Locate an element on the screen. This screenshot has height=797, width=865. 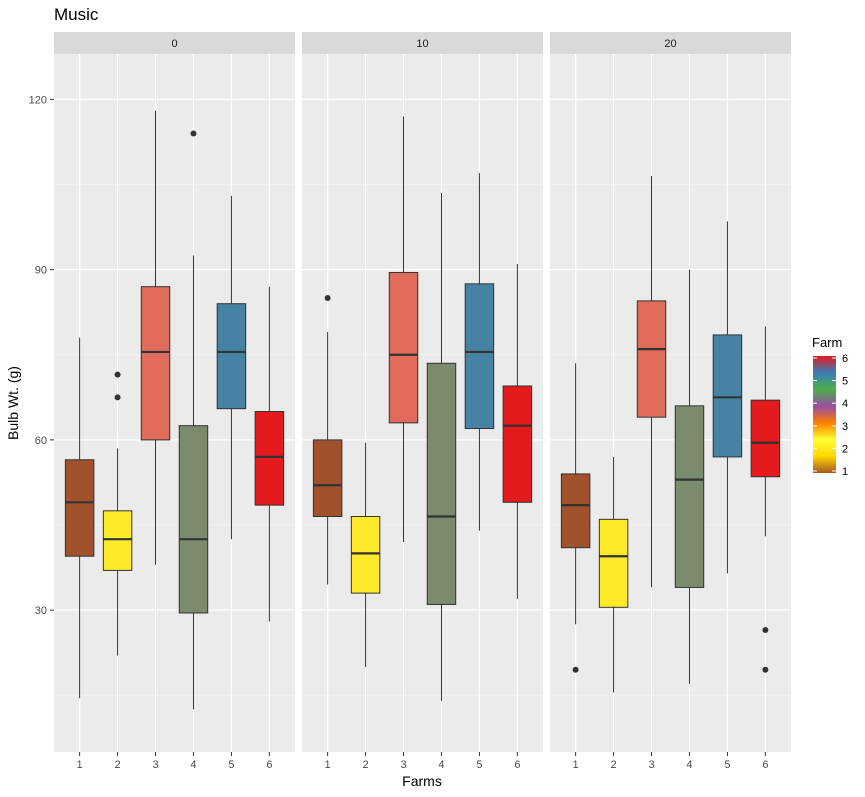
y-tick-label: 90 is located at coordinates (41, 271).